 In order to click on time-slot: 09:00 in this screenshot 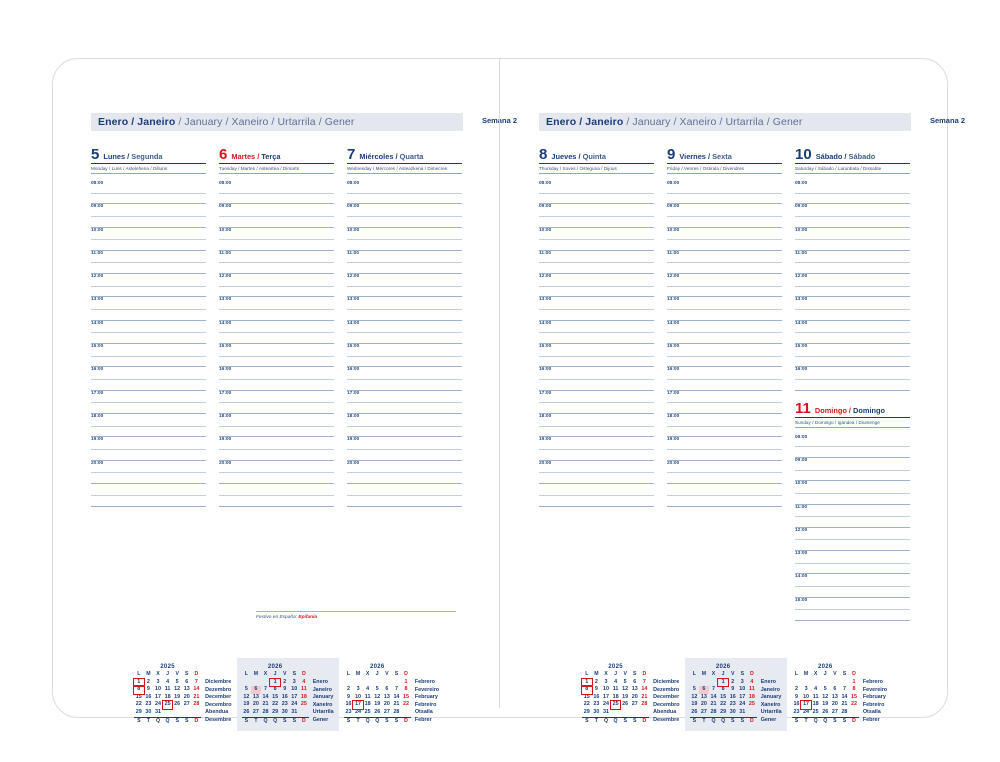, I will do `click(724, 216)`.